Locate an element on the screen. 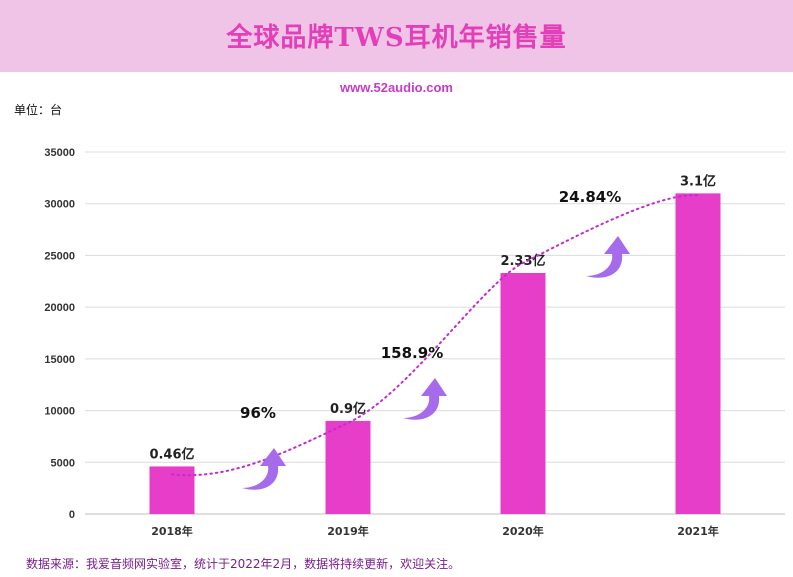  growth-rate-label: 96% is located at coordinates (258, 413).